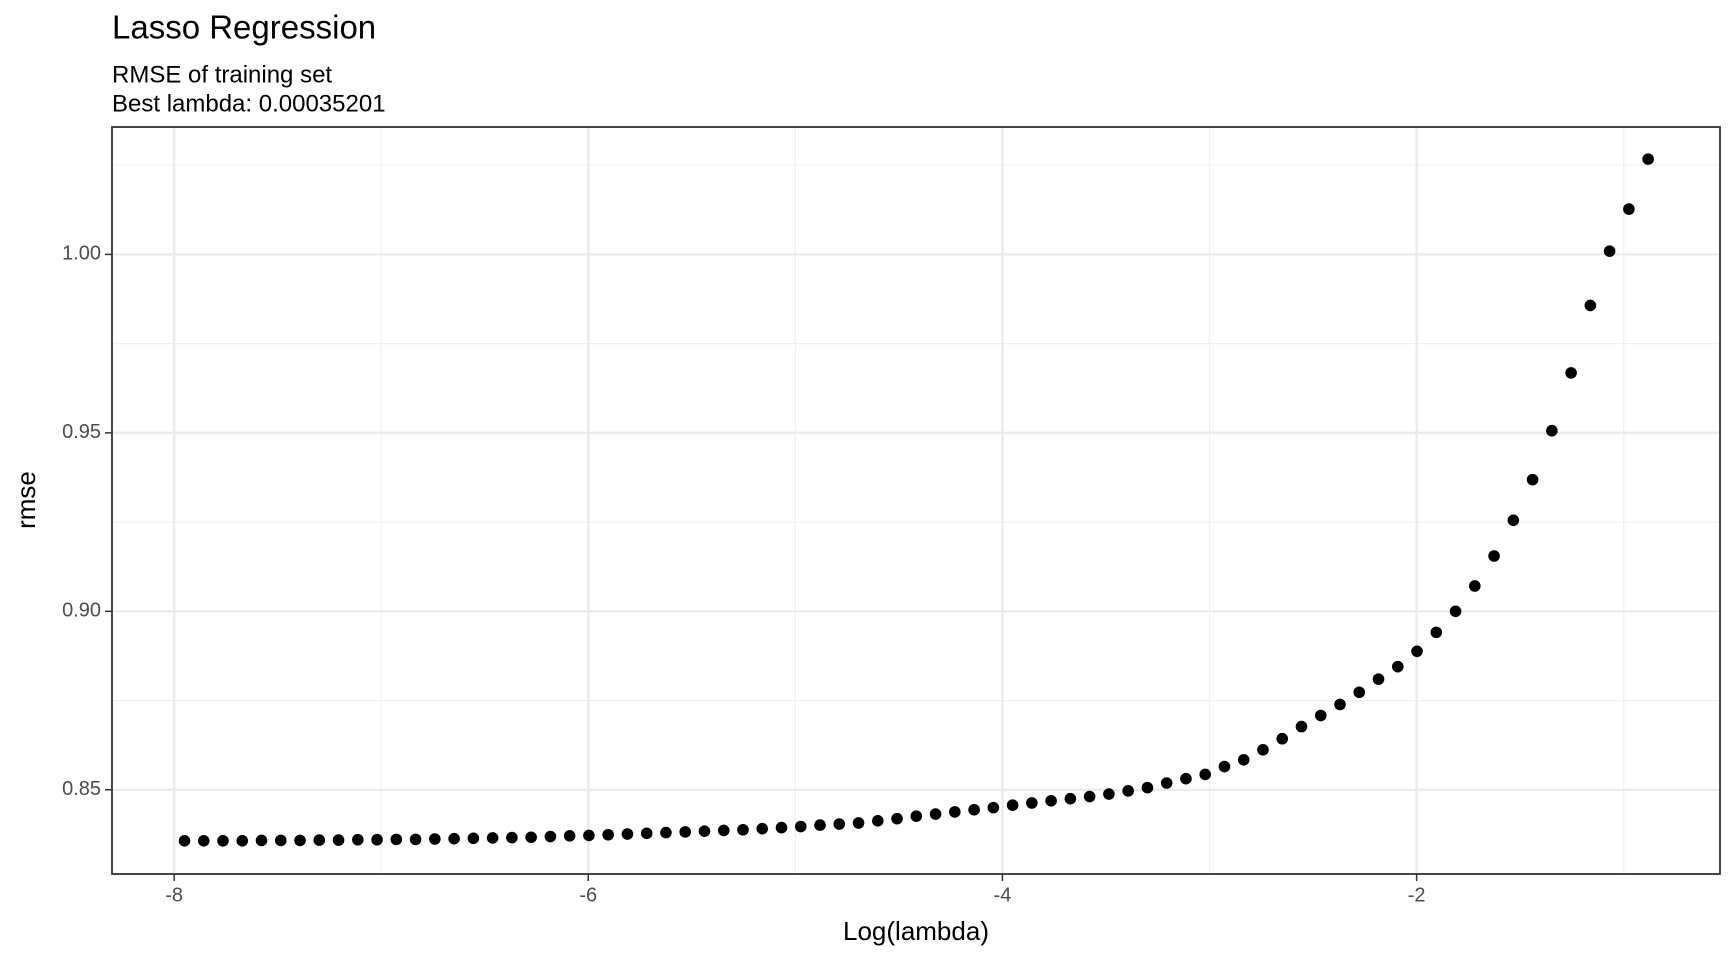  Describe the element at coordinates (1003, 895) in the screenshot. I see `x-tick-label: -4` at that location.